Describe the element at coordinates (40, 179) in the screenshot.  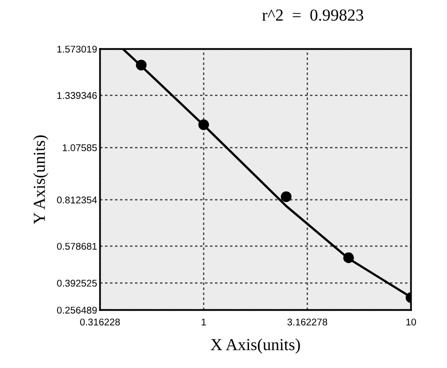
I see `y-axis-title: Y Axis(units)` at that location.